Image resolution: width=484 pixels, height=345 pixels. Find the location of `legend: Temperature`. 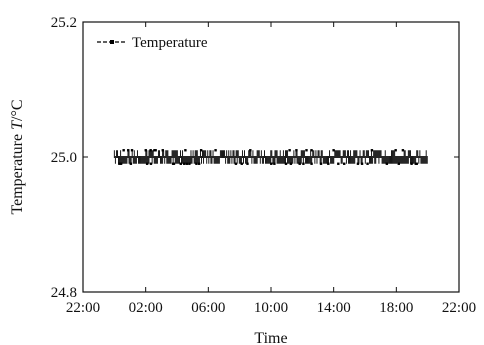

legend: Temperature is located at coordinates (152, 43).